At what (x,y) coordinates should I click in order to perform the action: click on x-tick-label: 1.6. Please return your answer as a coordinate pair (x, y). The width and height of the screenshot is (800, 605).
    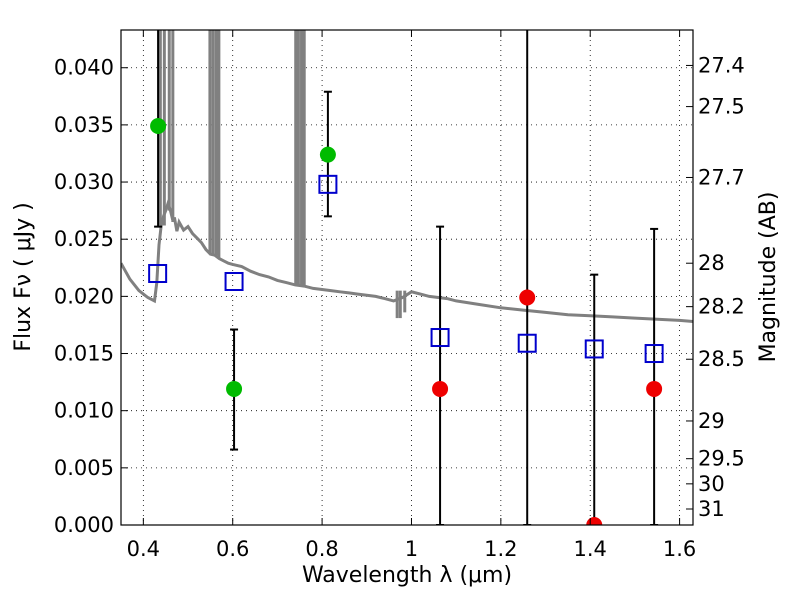
    Looking at the image, I should click on (679, 549).